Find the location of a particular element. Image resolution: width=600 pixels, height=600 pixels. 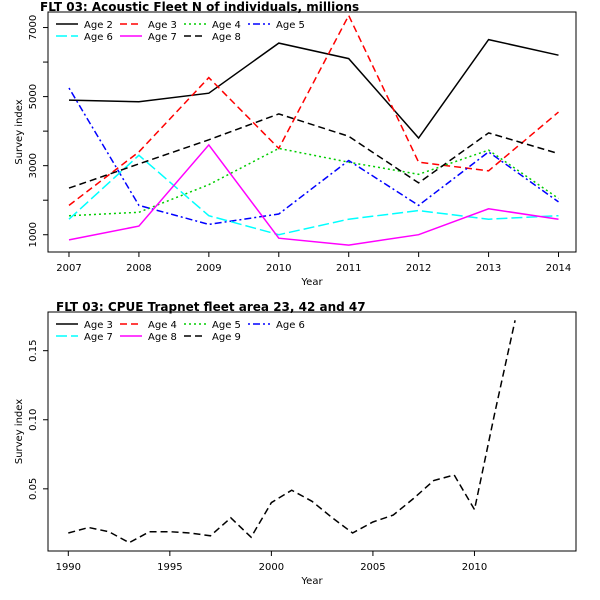

y-tick-label: 5000 is located at coordinates (33, 96).